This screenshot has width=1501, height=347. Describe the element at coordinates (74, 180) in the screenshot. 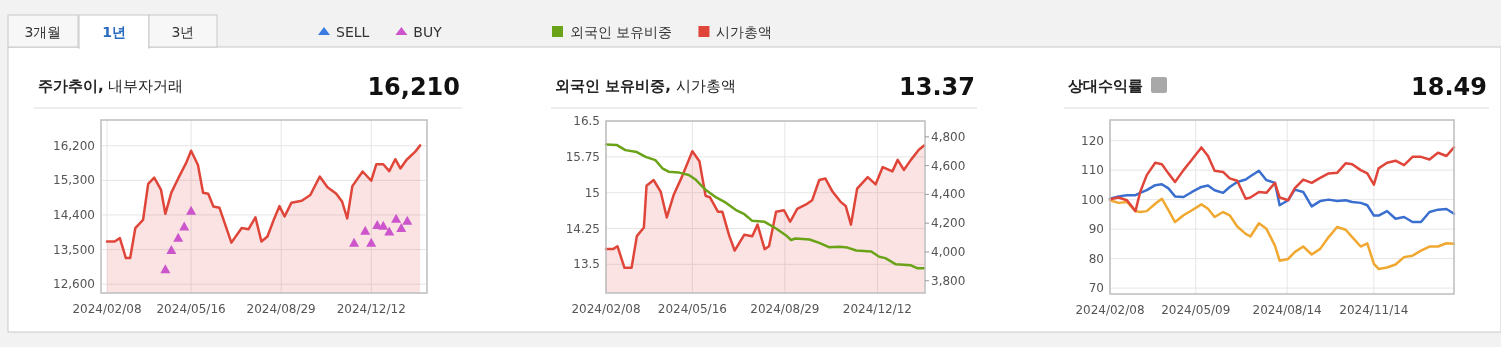

I see `y-tick-label: 15,300` at that location.